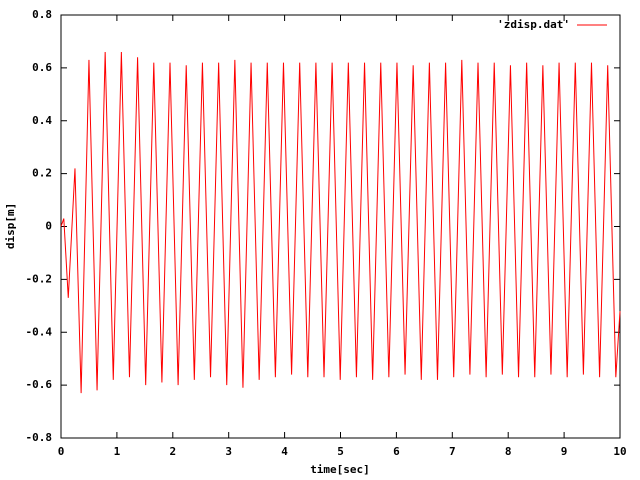 The height and width of the screenshot is (480, 640). Describe the element at coordinates (172, 451) in the screenshot. I see `x-tick-label: 2` at that location.